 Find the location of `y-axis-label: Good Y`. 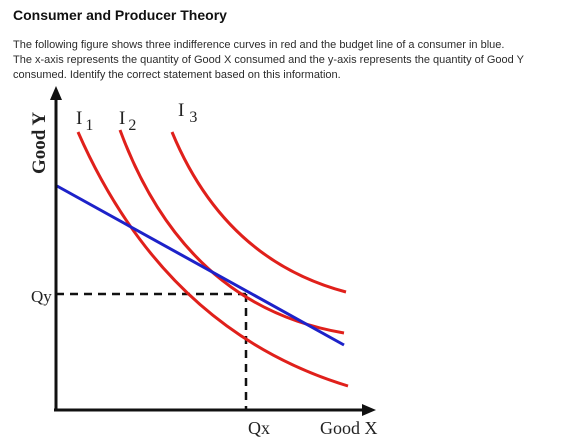

y-axis-label: Good Y is located at coordinates (39, 143).